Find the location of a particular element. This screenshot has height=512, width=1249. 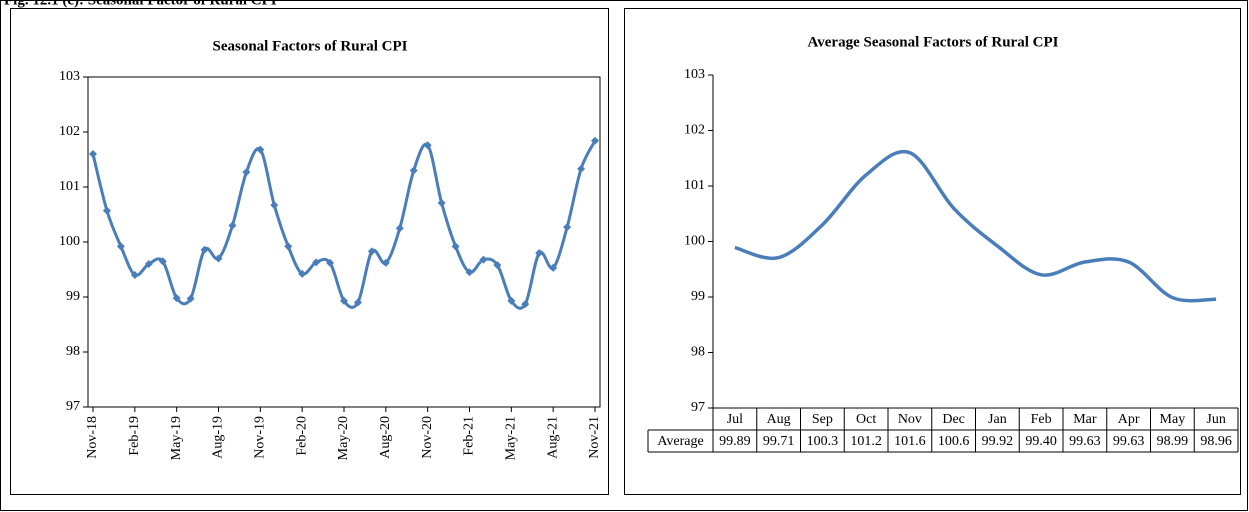

x-tick-label: Aug-20 is located at coordinates (385, 437).